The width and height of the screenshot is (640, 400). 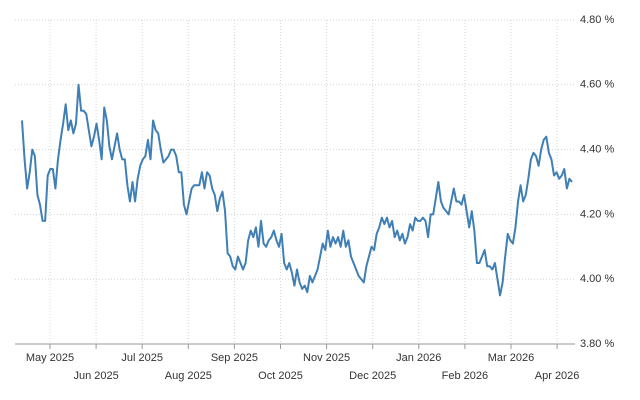 What do you see at coordinates (597, 20) in the screenshot?
I see `y-tick-label: 4.80 %` at bounding box center [597, 20].